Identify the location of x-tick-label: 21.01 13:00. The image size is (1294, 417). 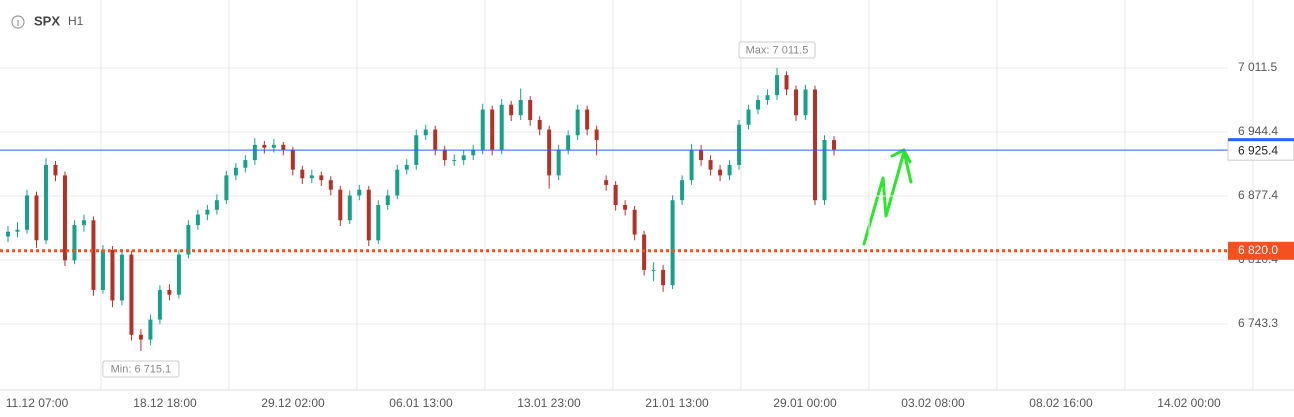
(677, 403).